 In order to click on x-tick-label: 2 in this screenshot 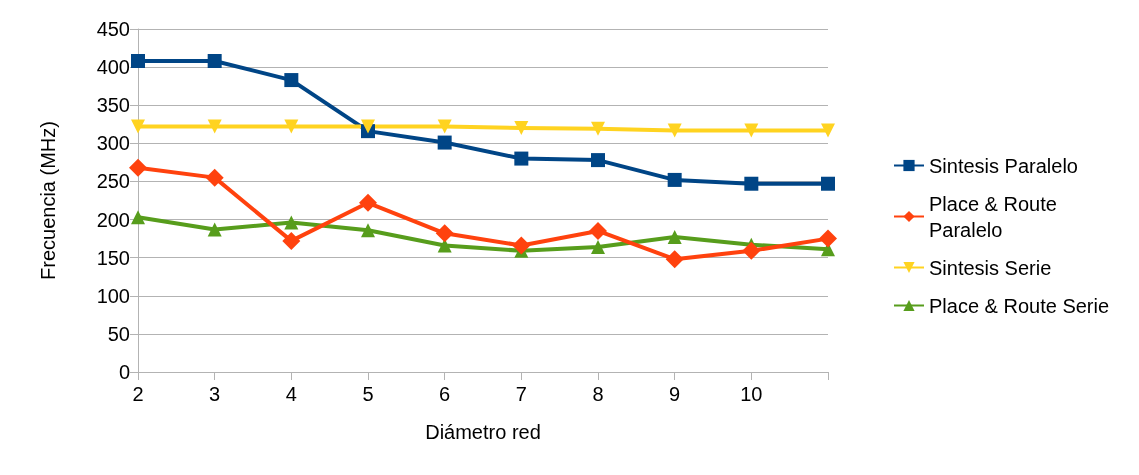, I will do `click(138, 394)`.